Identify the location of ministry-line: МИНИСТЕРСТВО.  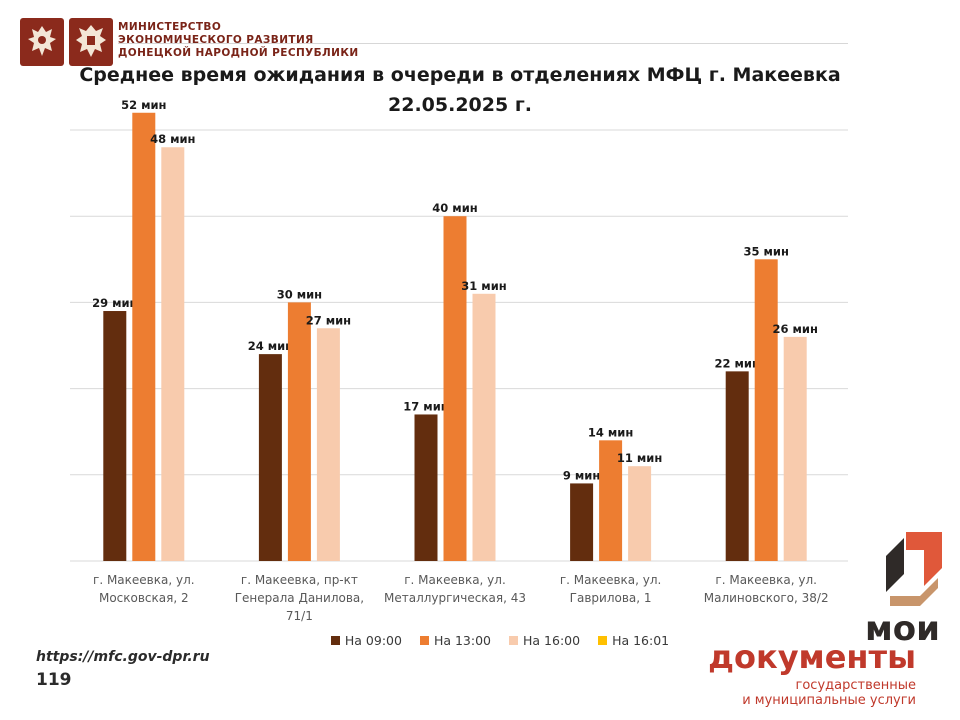
(170, 27).